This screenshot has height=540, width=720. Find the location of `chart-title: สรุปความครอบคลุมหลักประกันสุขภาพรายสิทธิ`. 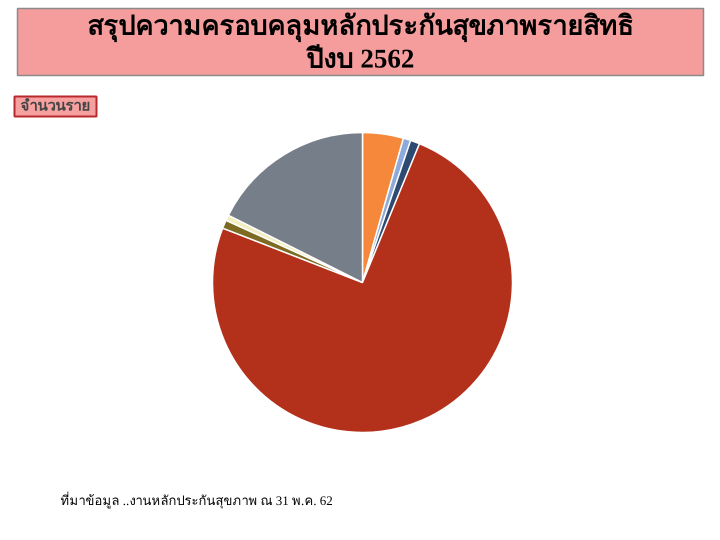

chart-title: สรุปความครอบคลุมหลักประกันสุขภาพรายสิทธิ is located at coordinates (361, 26).